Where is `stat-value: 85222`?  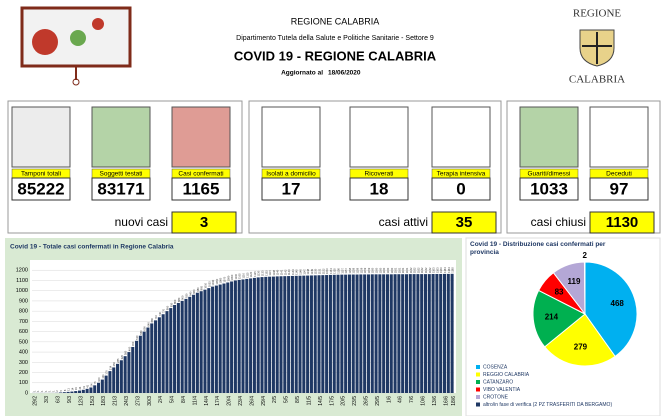
stat-value: 85222 is located at coordinates (40, 188).